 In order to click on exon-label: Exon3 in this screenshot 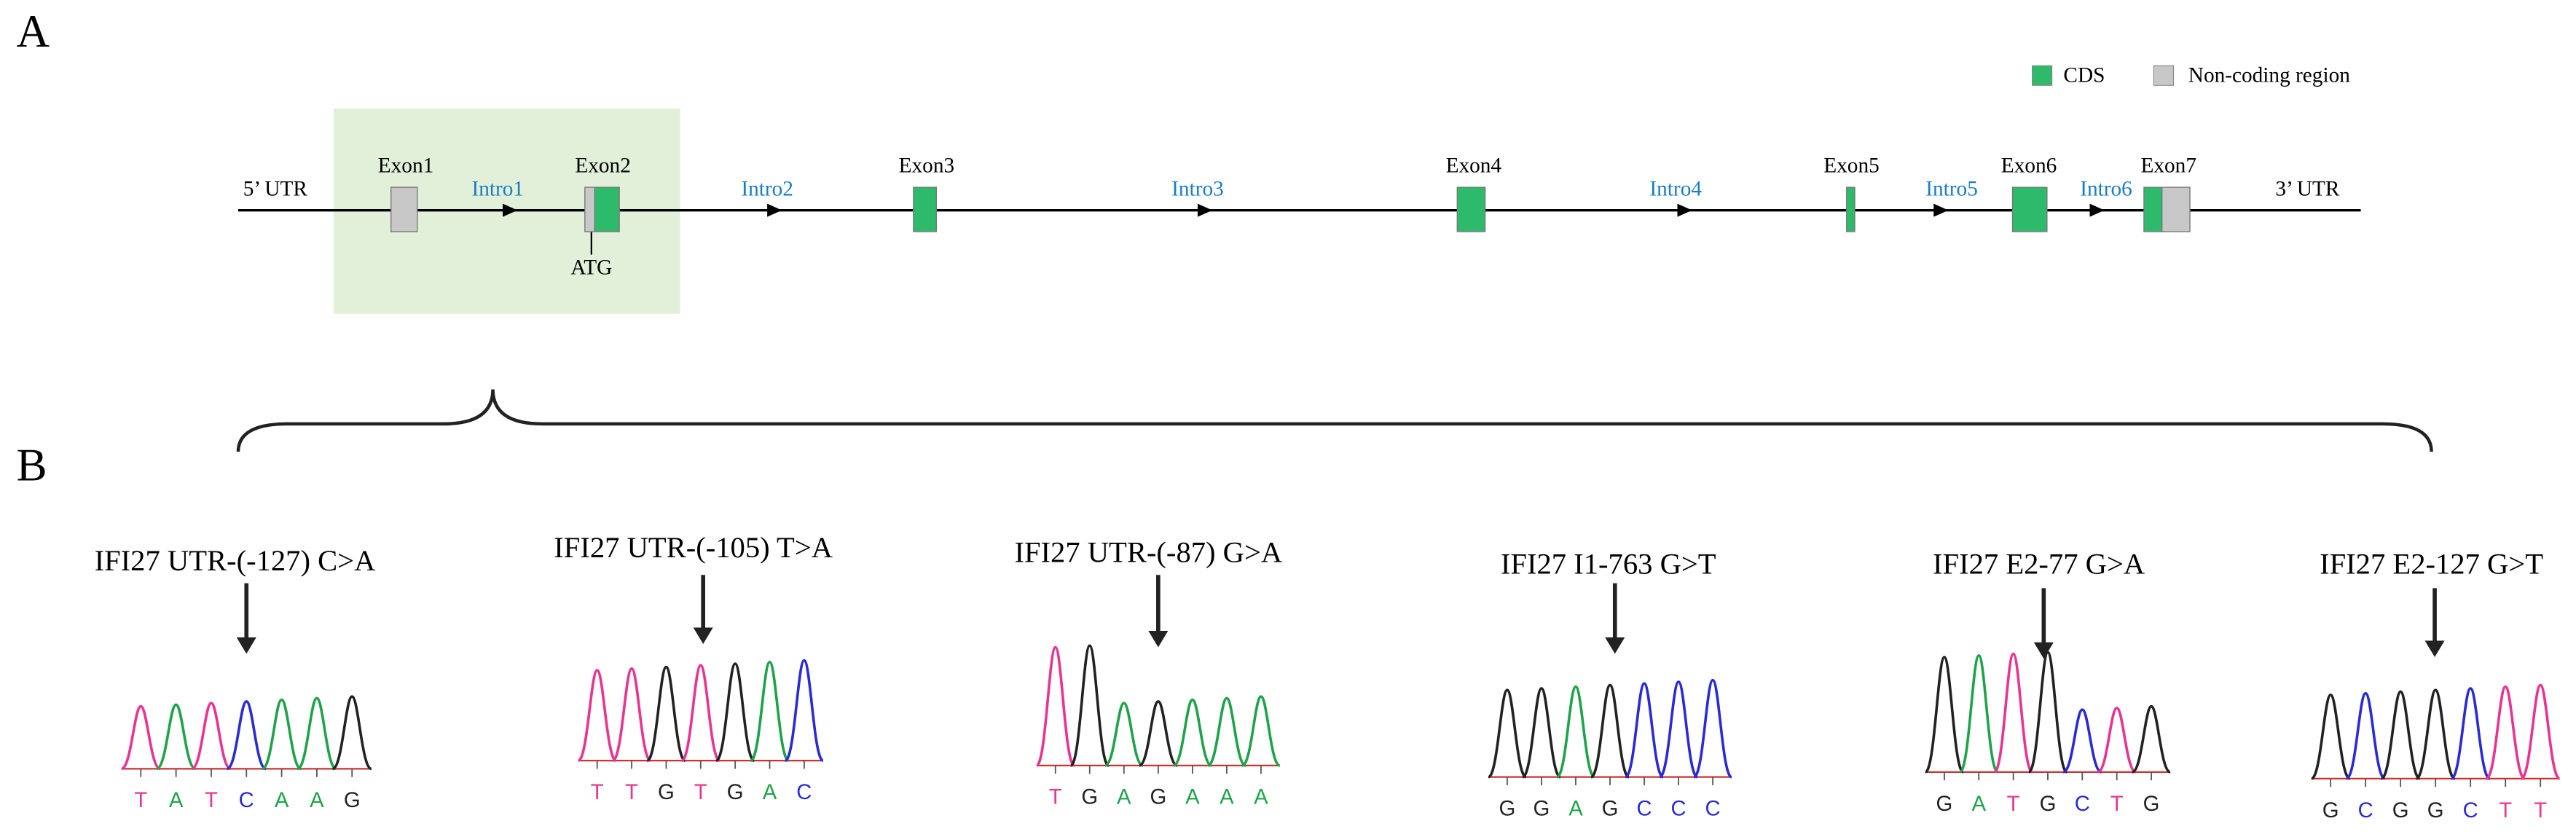, I will do `click(927, 166)`.